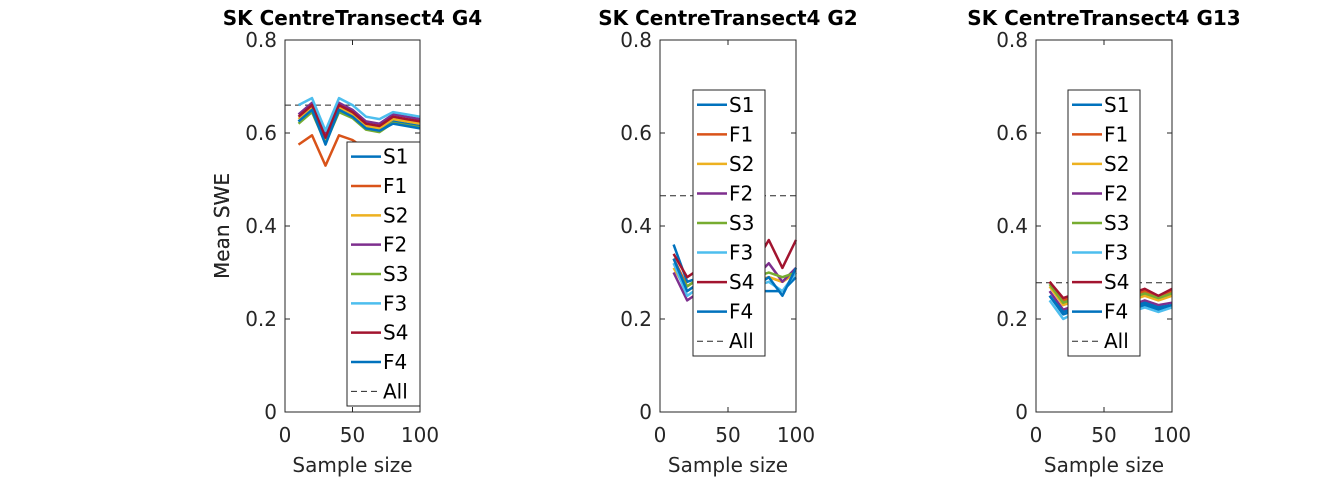 The width and height of the screenshot is (1338, 484). What do you see at coordinates (352, 18) in the screenshot?
I see `chart-title: SK CentreTransect4 G4` at bounding box center [352, 18].